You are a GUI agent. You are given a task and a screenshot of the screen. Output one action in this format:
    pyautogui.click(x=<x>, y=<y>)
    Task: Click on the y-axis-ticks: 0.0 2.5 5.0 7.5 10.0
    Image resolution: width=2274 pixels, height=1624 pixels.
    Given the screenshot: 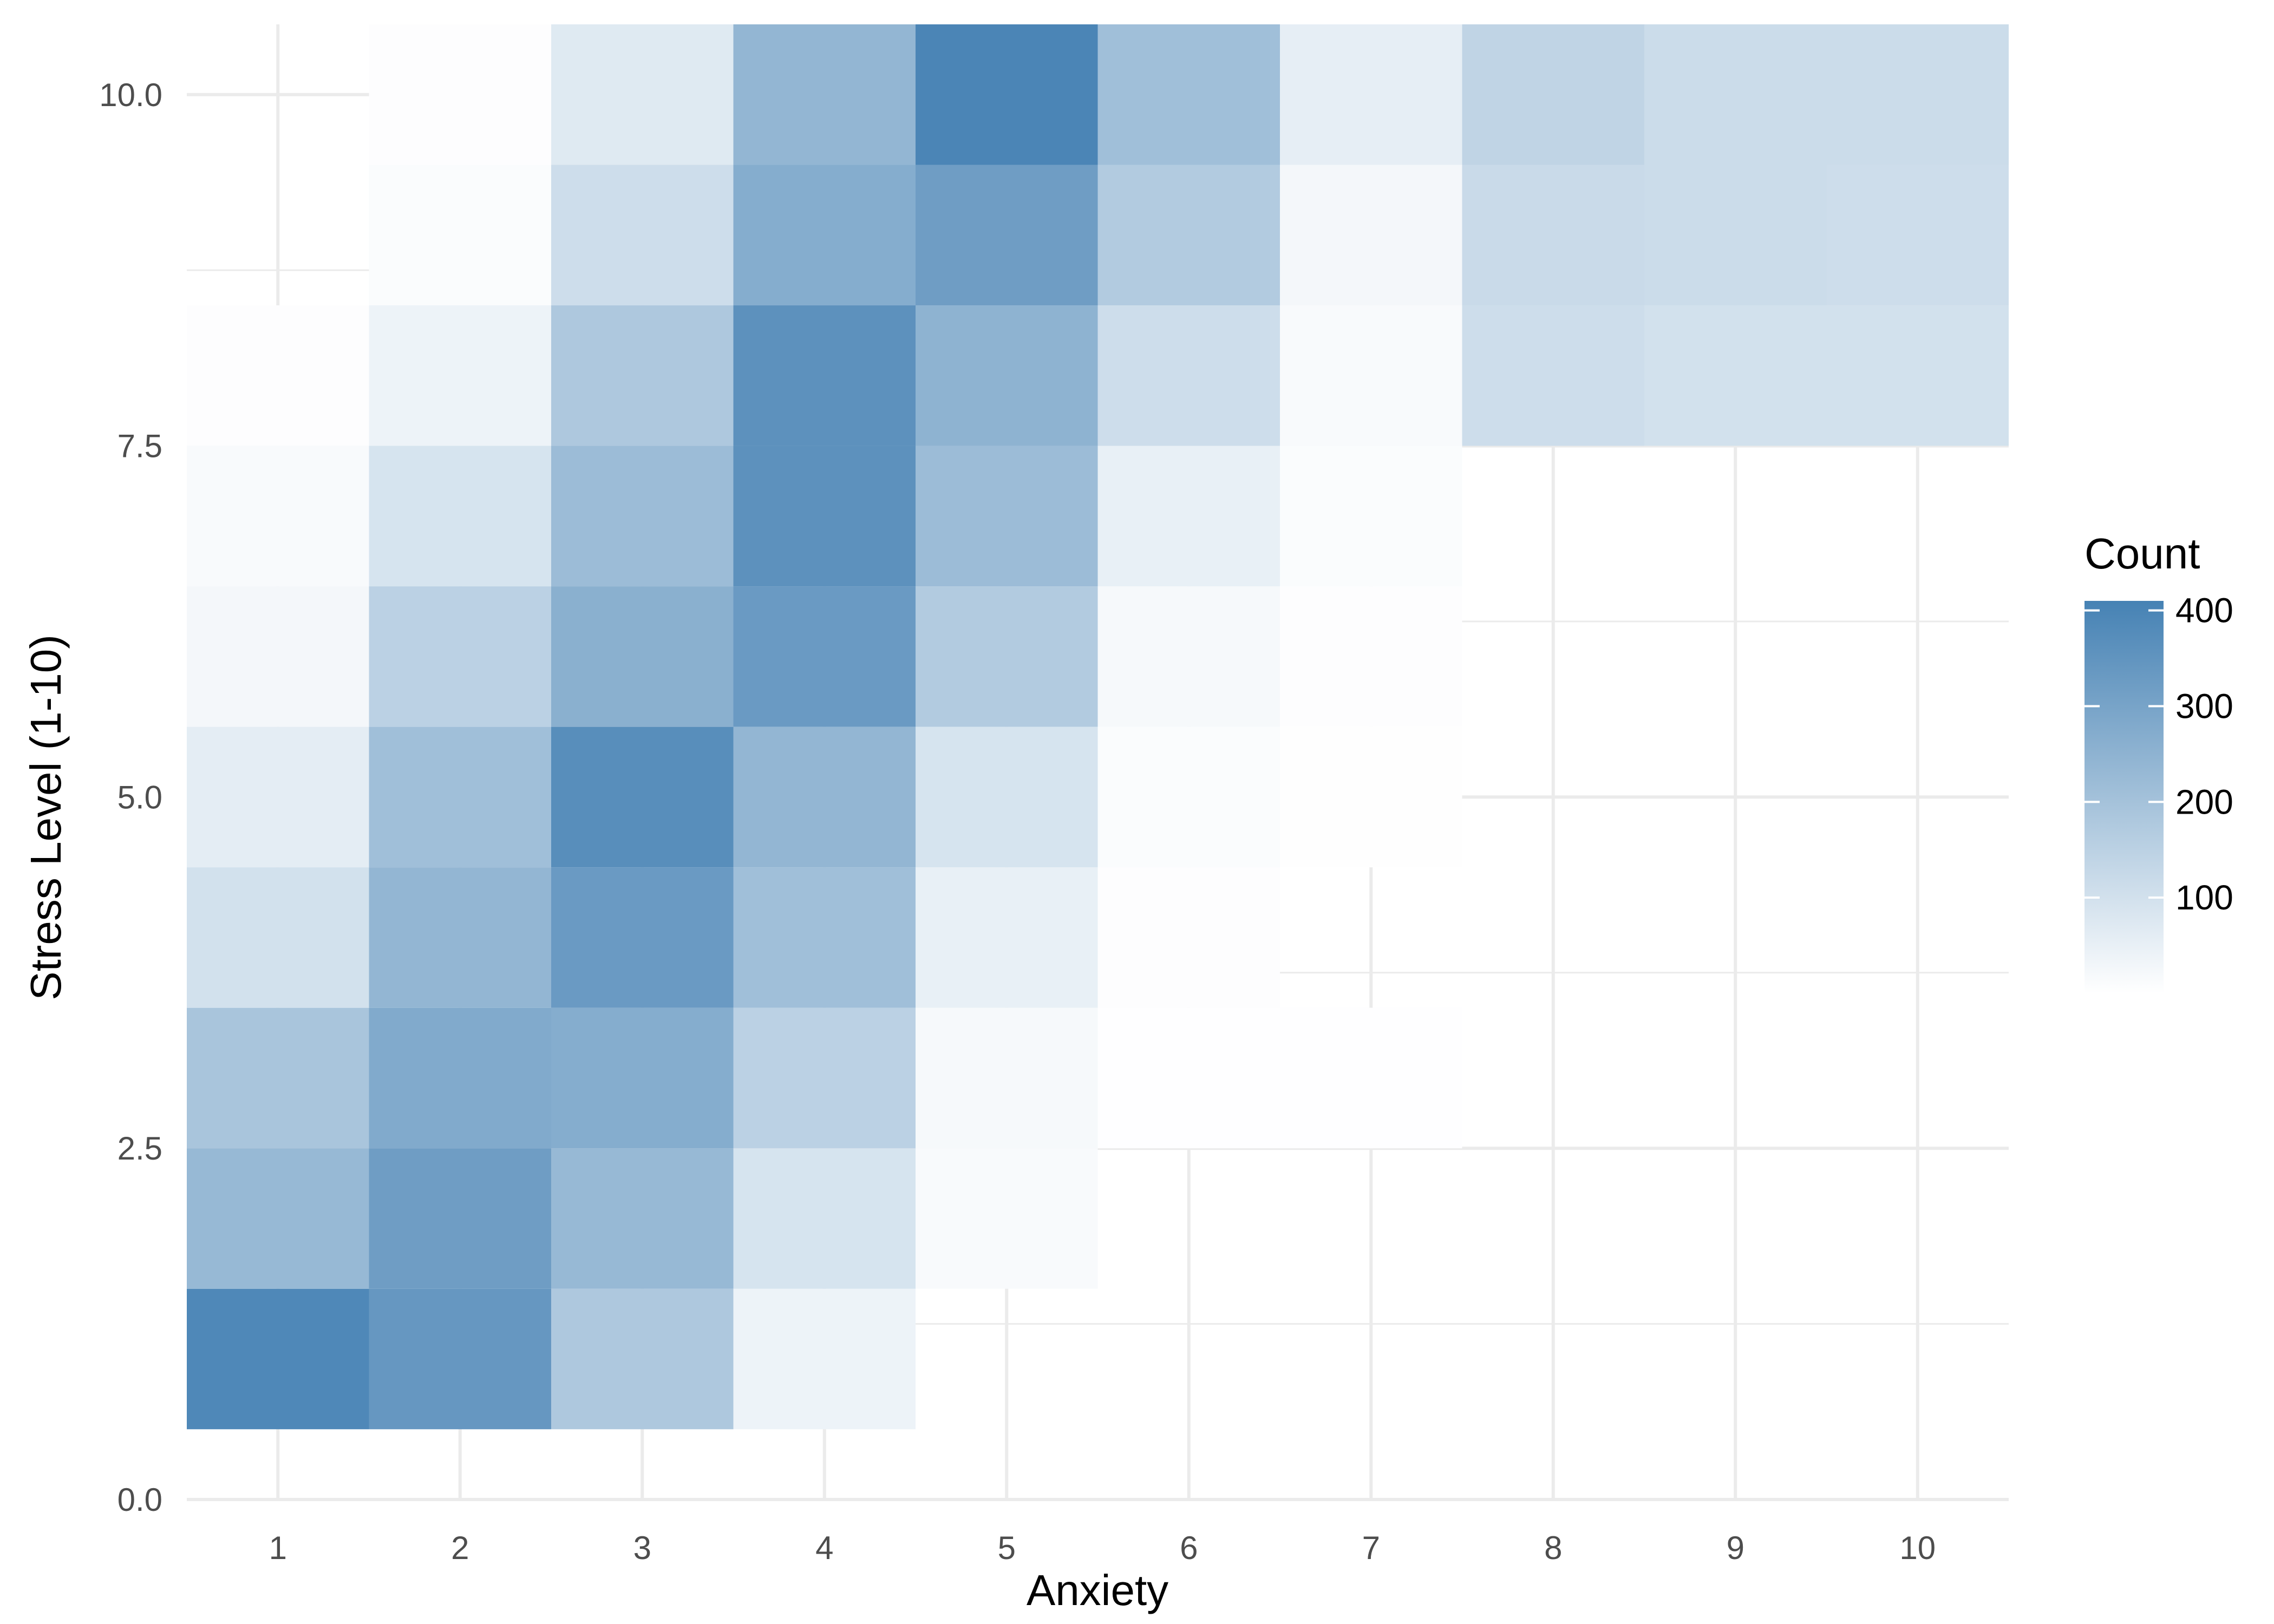 What is the action you would take?
    pyautogui.click(x=131, y=797)
    